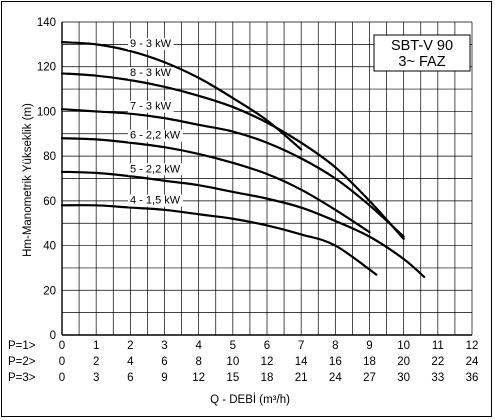 This screenshot has height=420, width=495. I want to click on x-tick-label: 7, so click(301, 346).